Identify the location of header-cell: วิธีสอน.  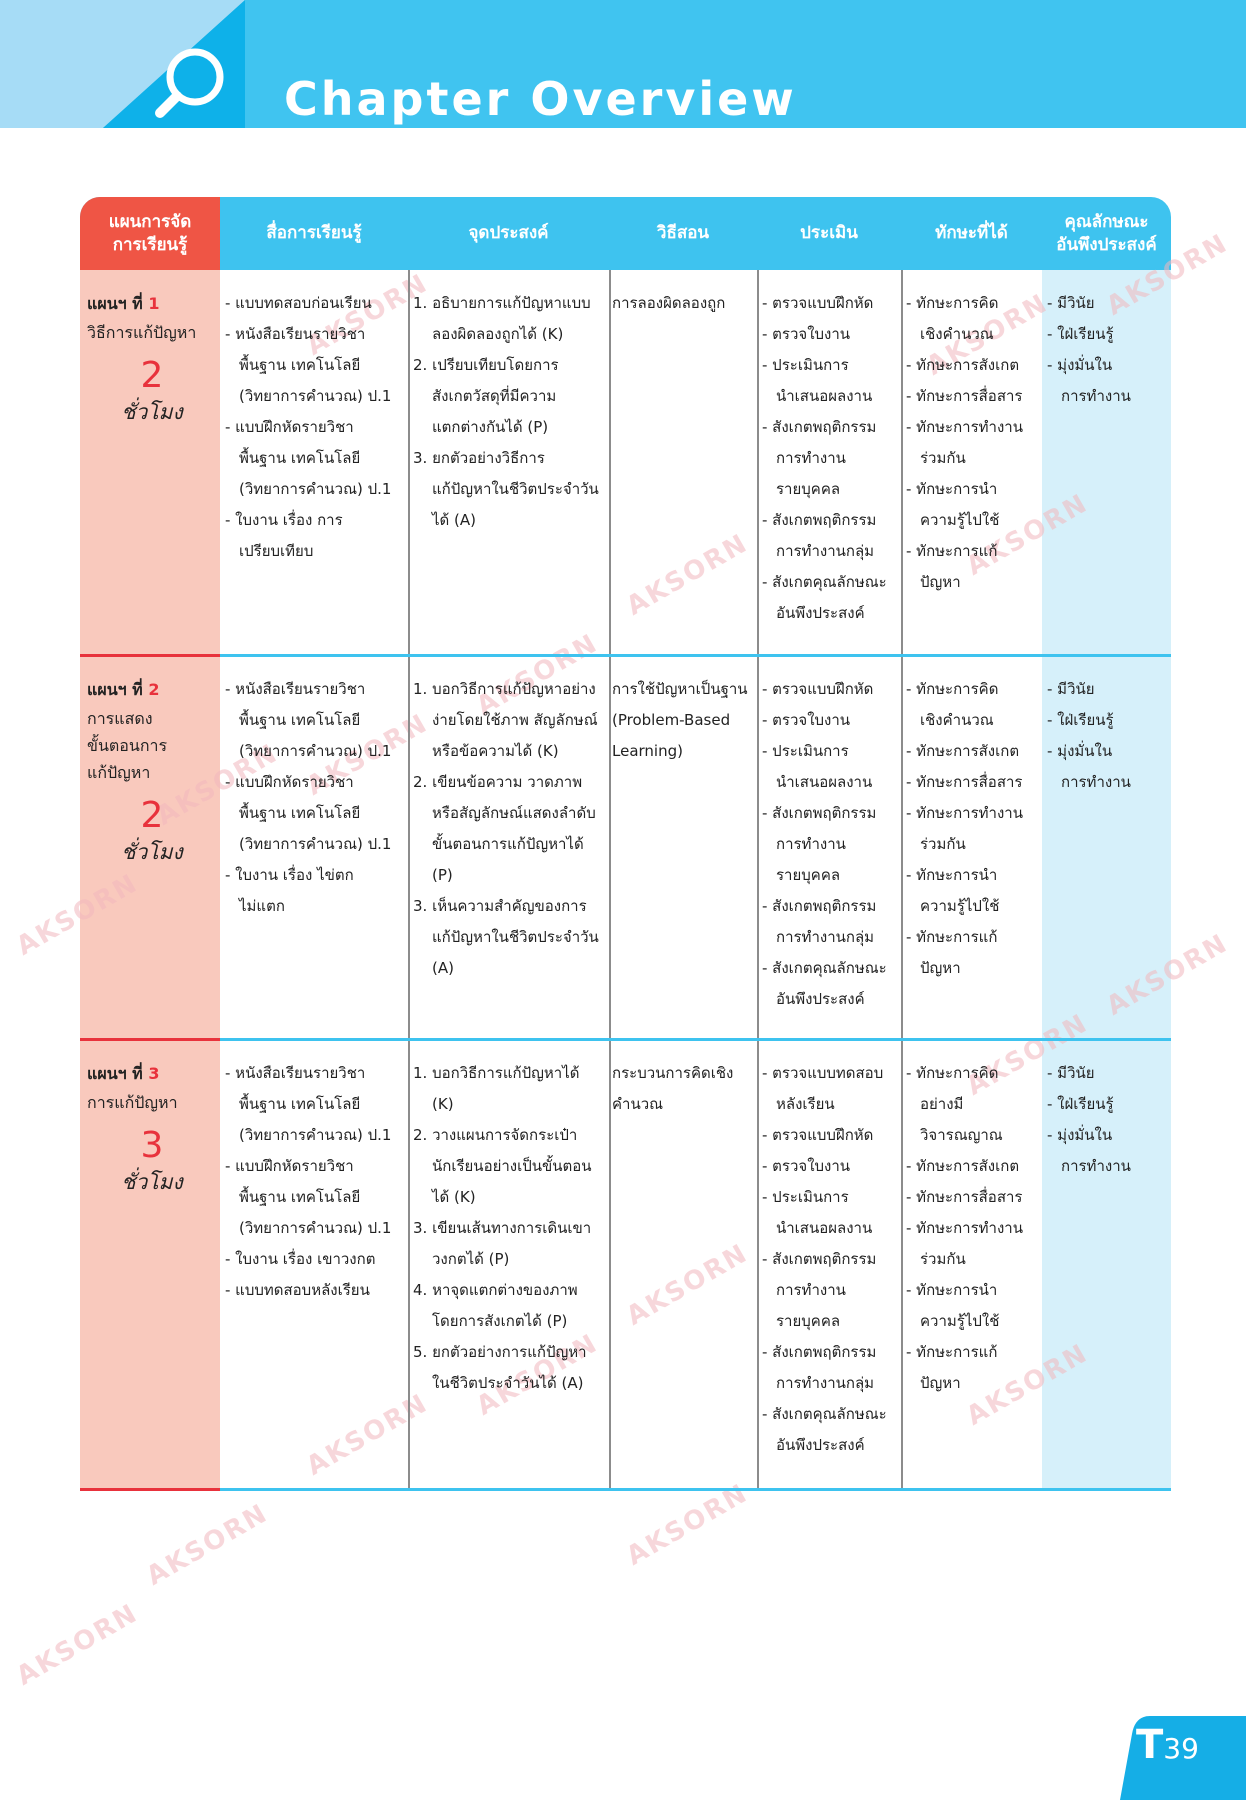
(683, 233).